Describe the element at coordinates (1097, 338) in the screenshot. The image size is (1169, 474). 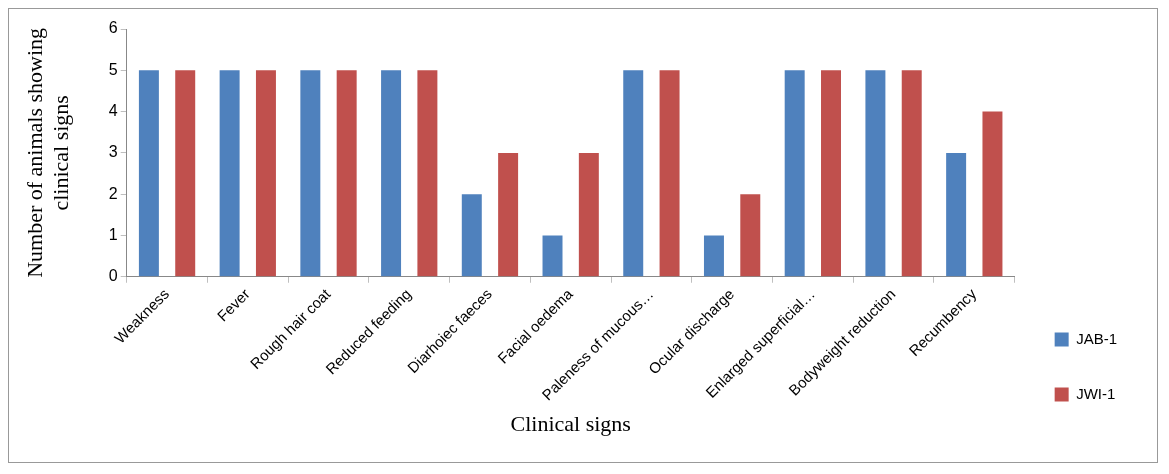
I see `legend-label: JAB-1` at that location.